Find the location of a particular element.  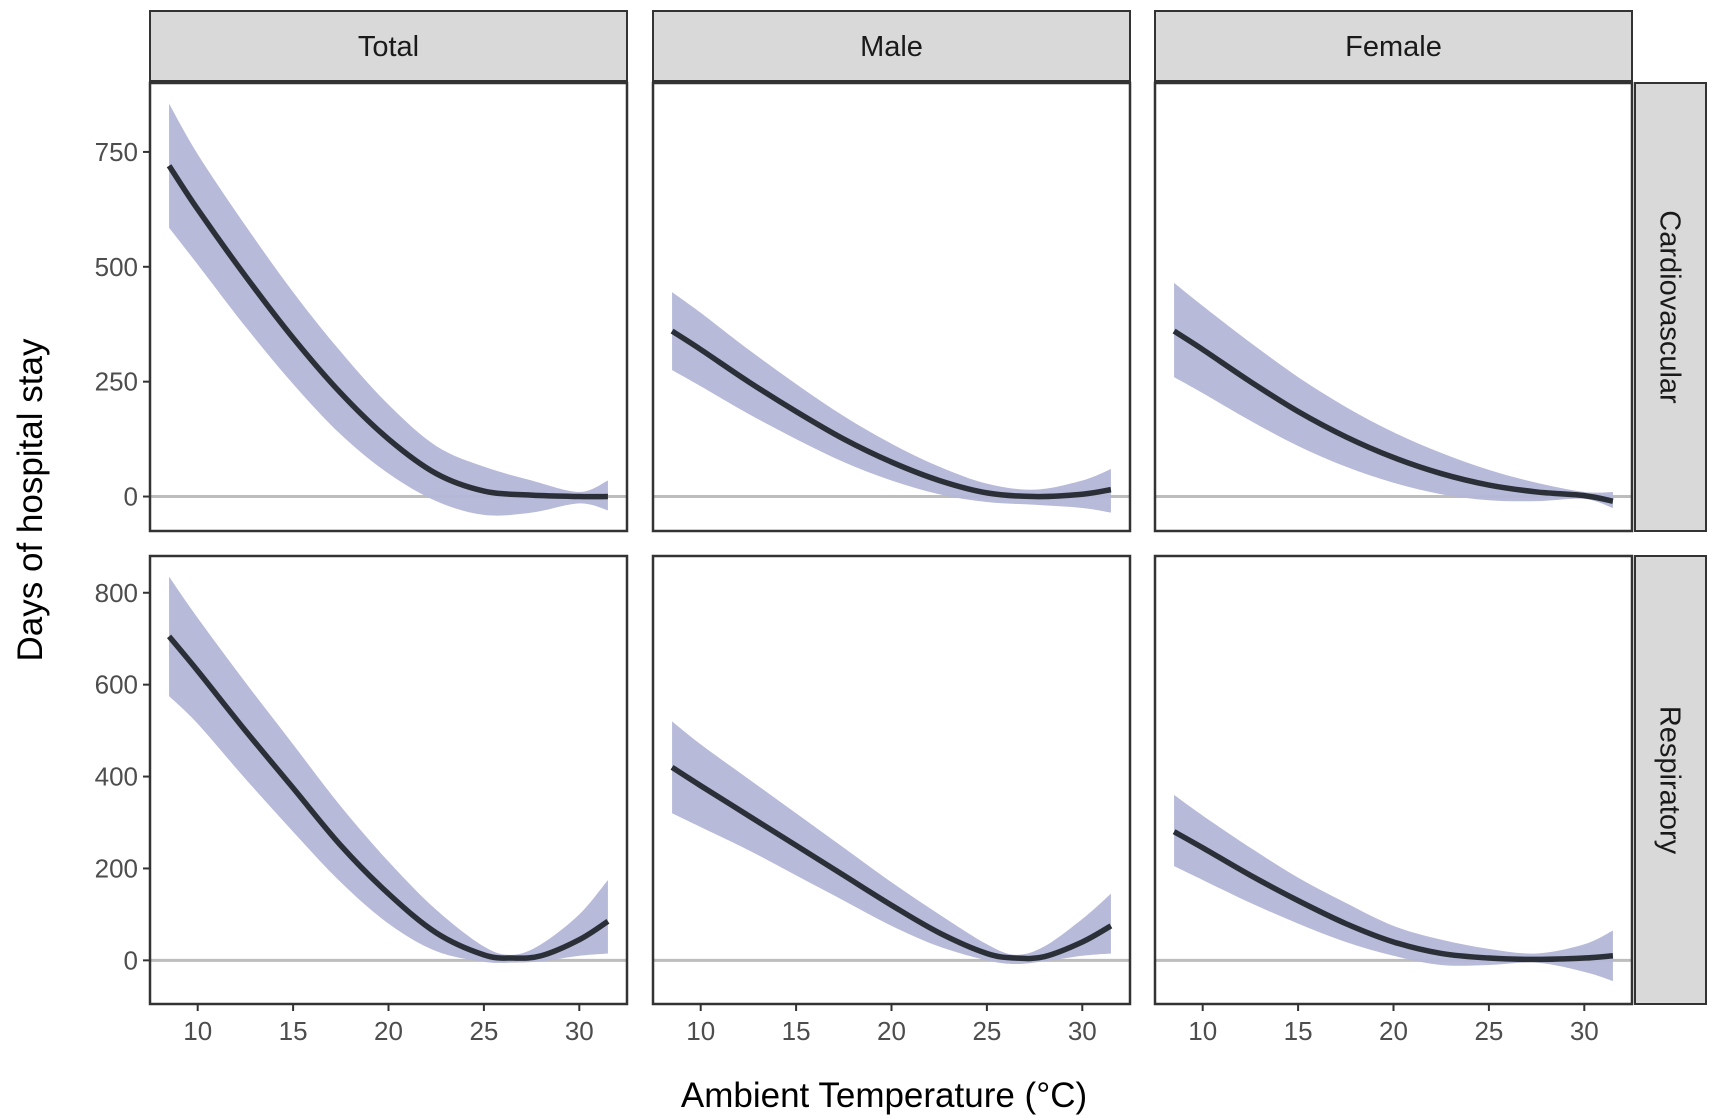

x-tick-label-male-20: 20 is located at coordinates (891, 1031).